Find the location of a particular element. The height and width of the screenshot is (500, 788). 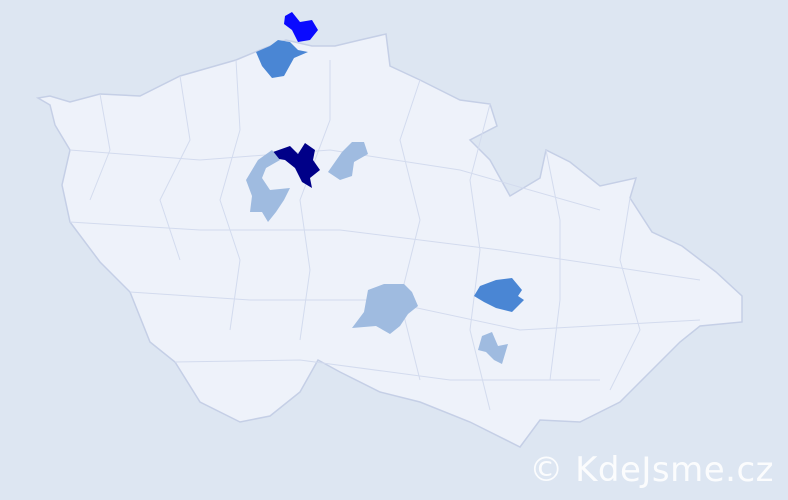

watermark: © KdeJsme.cz is located at coordinates (651, 470).